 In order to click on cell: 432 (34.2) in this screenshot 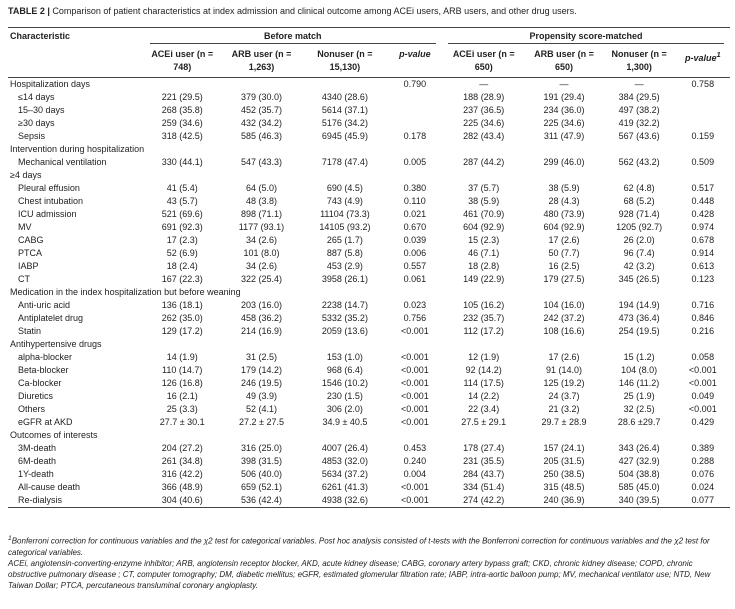, I will do `click(261, 123)`.